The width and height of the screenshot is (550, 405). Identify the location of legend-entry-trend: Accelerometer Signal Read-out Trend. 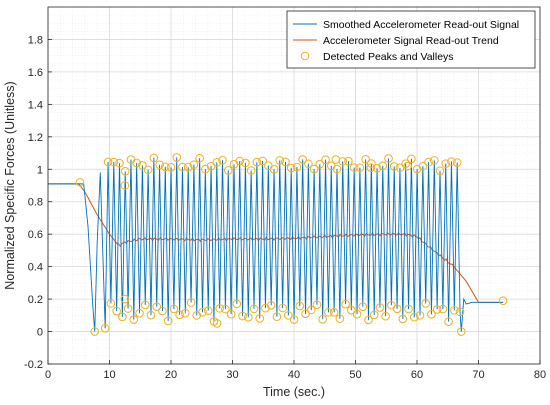
(411, 41).